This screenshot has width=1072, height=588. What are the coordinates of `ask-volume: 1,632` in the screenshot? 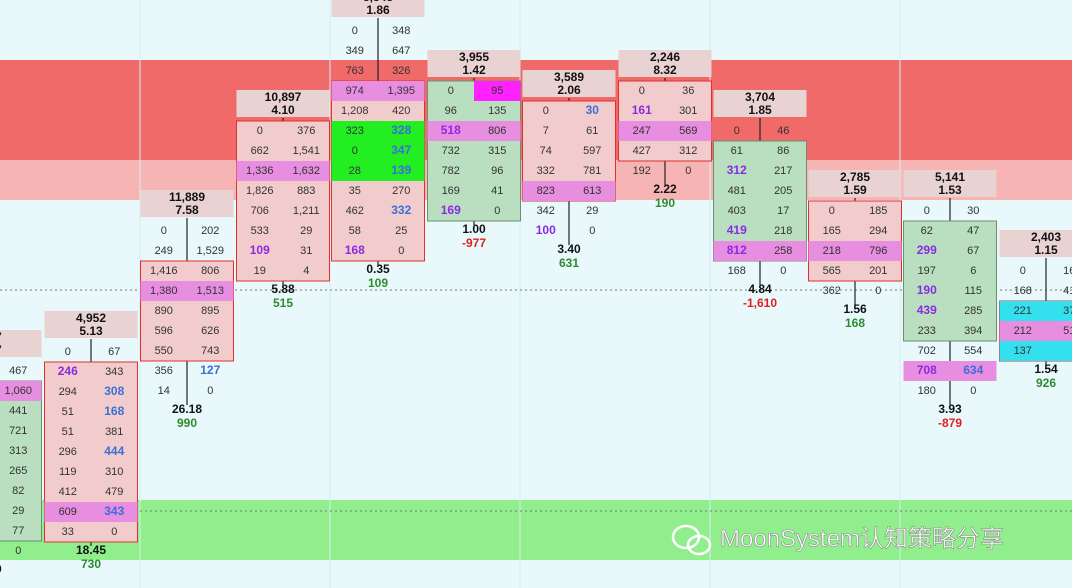 It's located at (306, 171).